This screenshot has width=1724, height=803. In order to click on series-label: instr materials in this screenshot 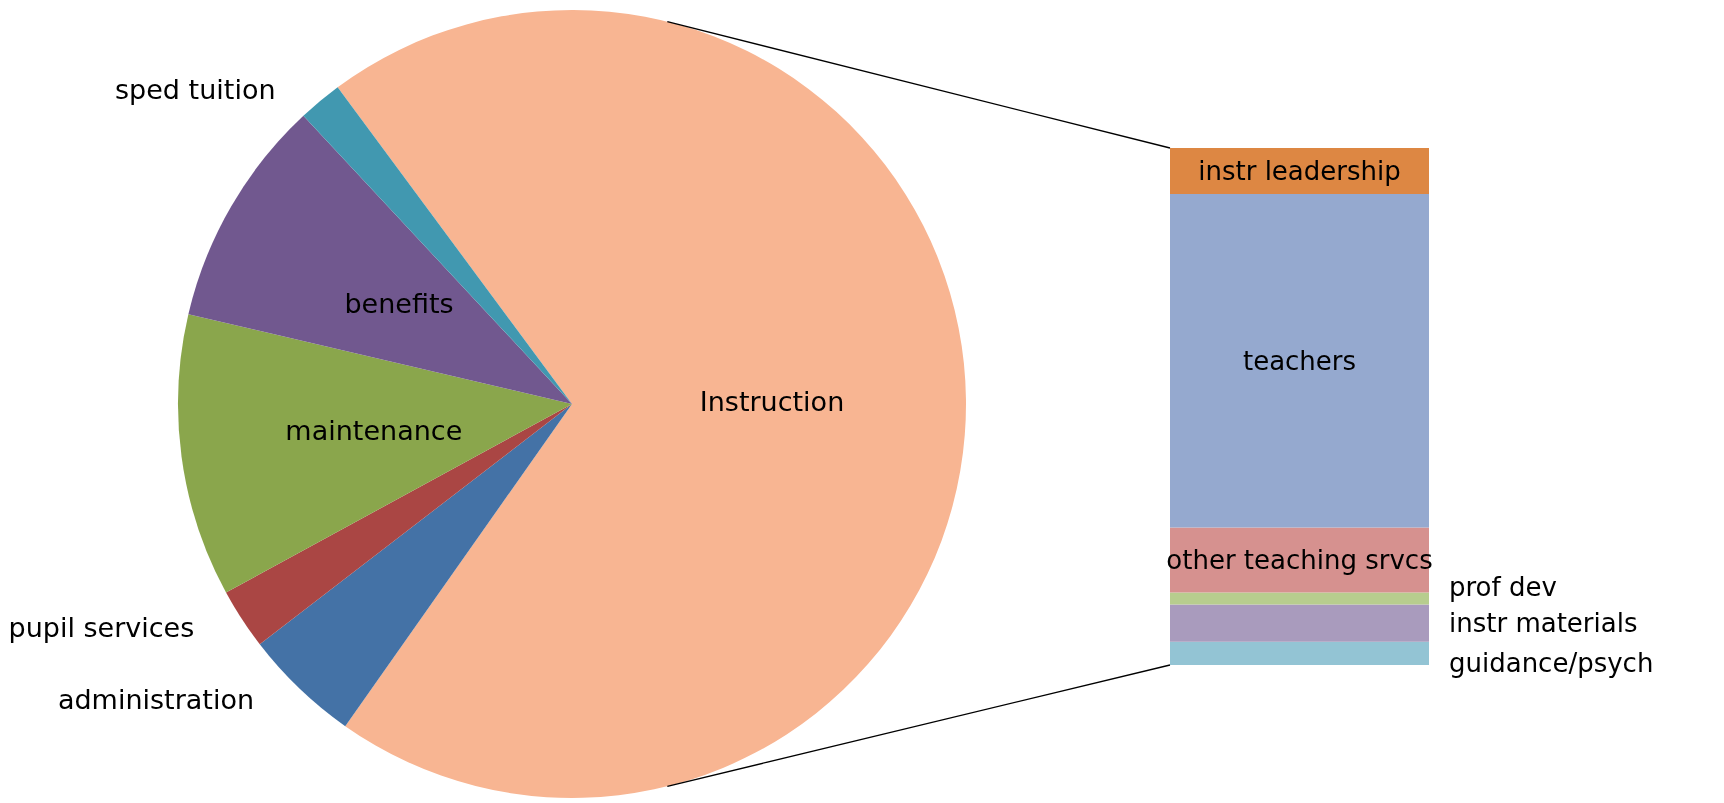, I will do `click(1543, 623)`.